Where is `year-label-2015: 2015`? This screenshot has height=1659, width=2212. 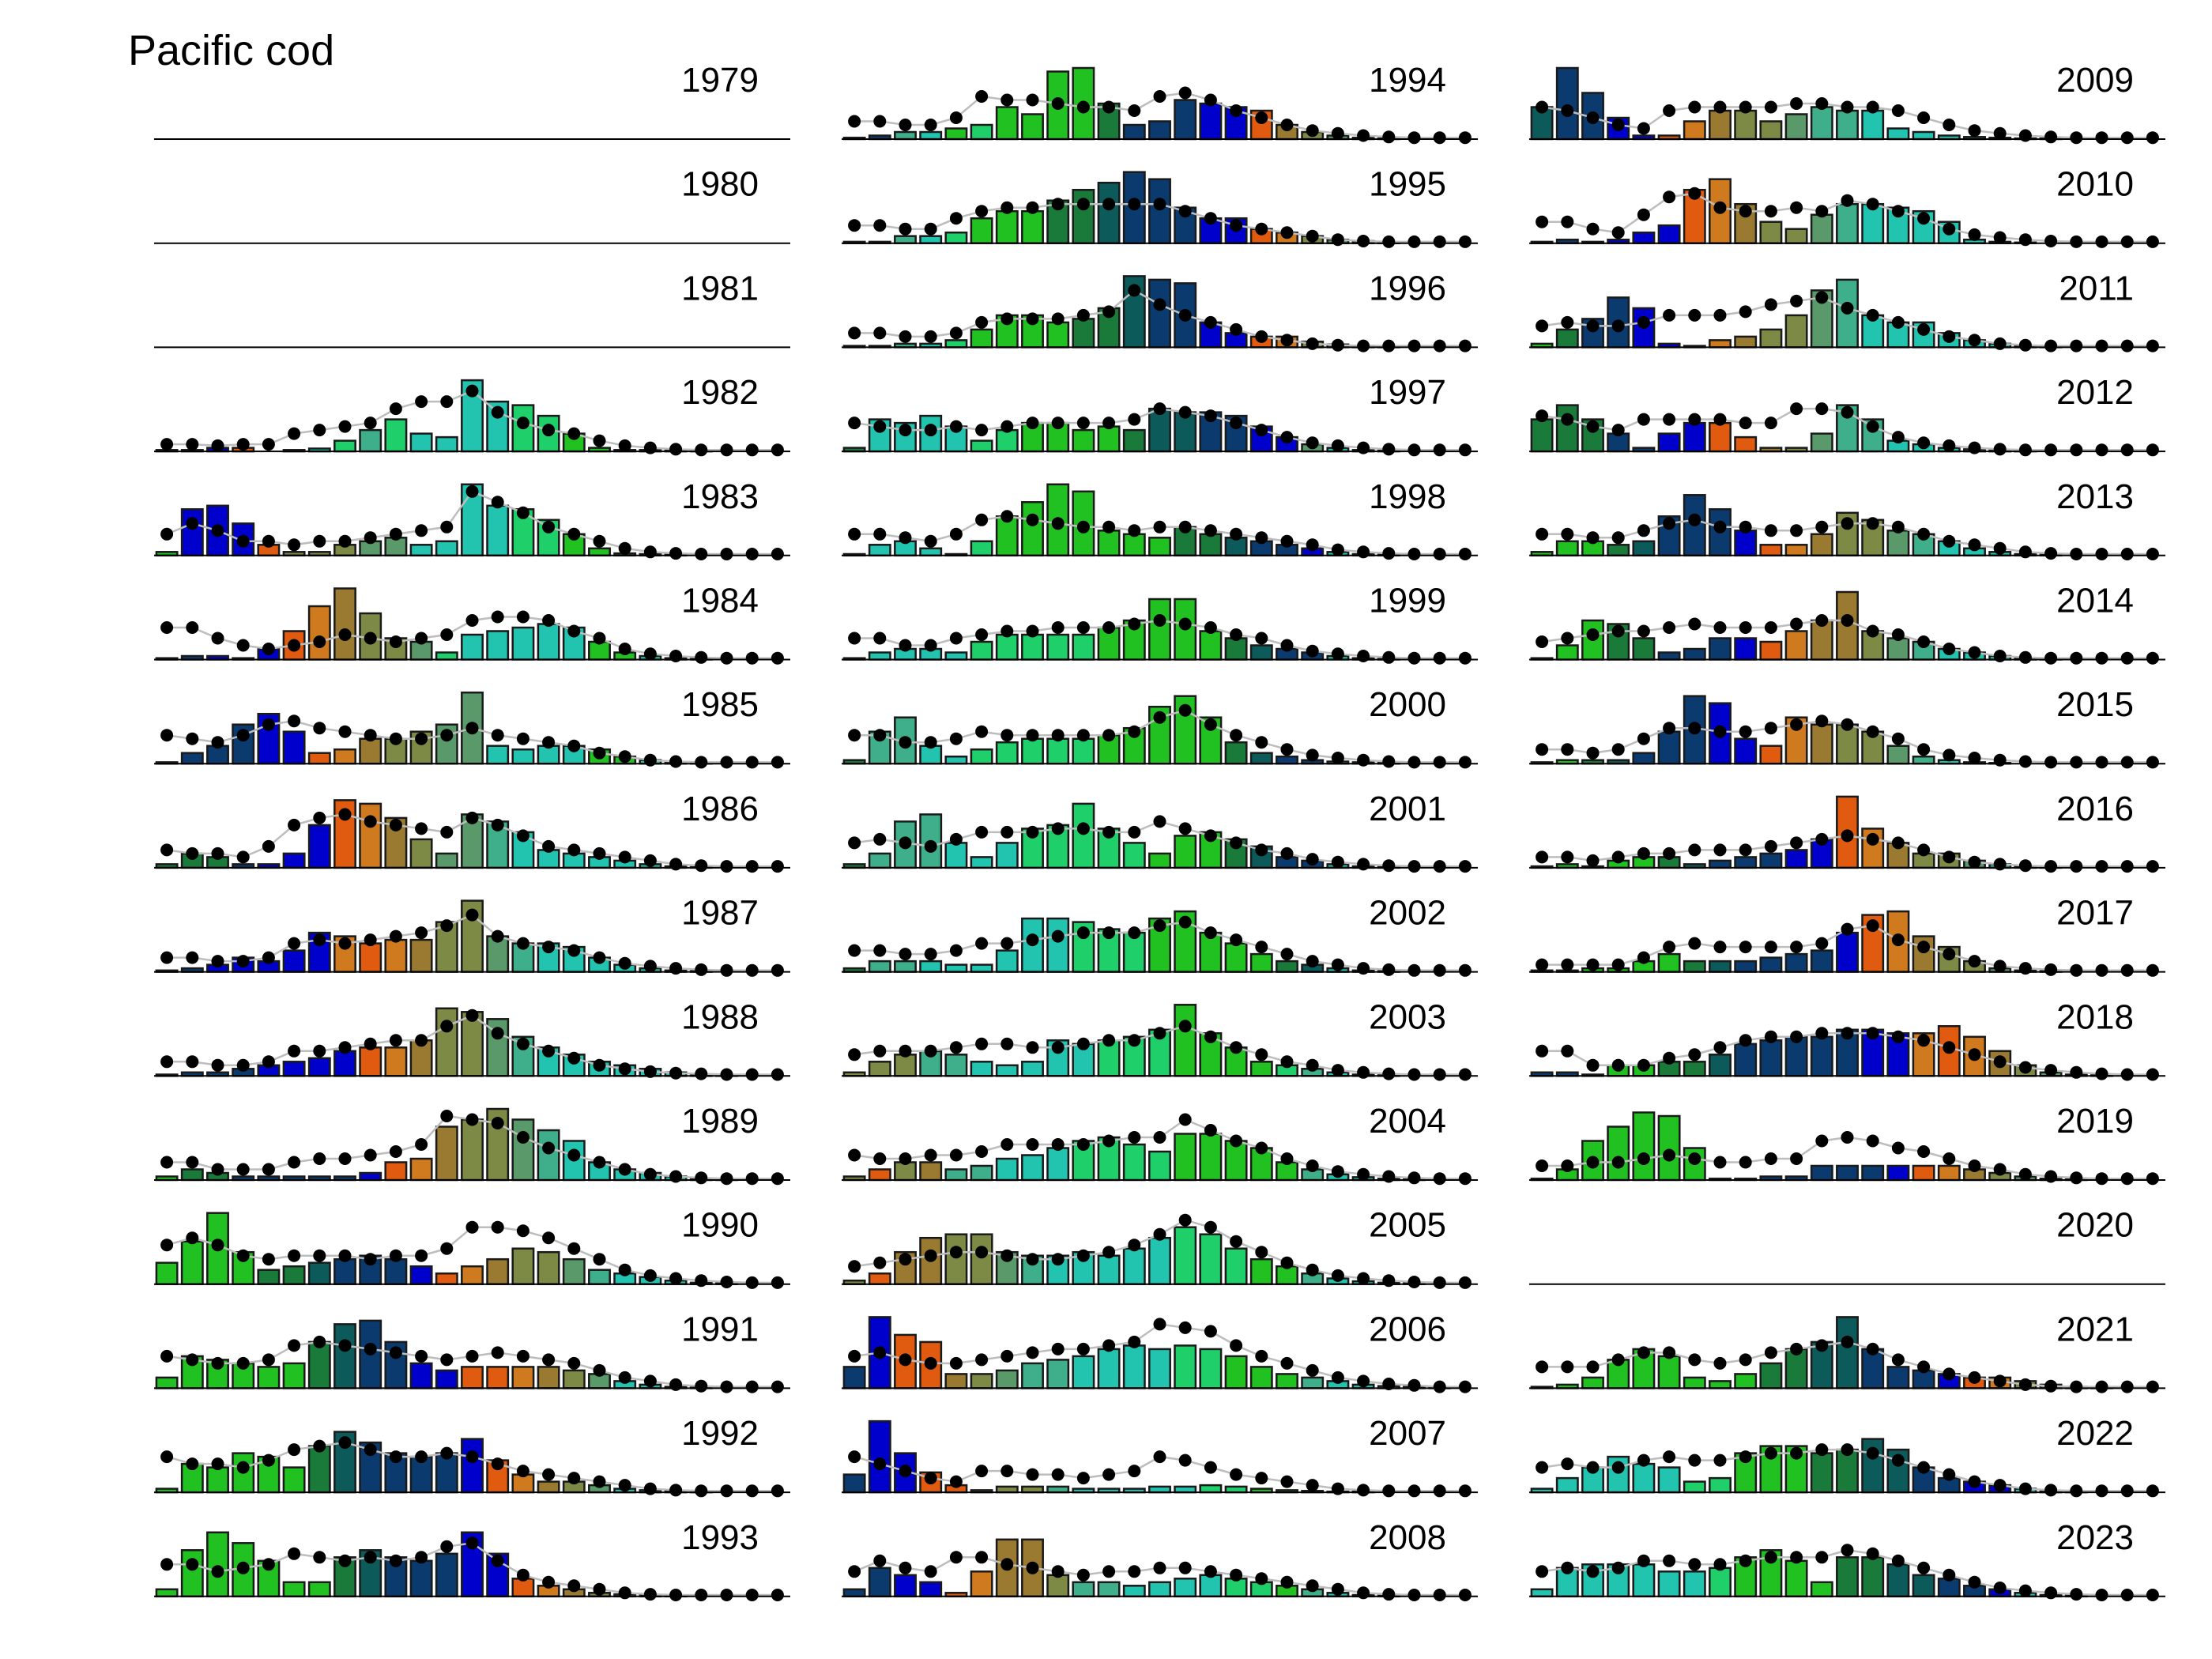
year-label-2015: 2015 is located at coordinates (2095, 704).